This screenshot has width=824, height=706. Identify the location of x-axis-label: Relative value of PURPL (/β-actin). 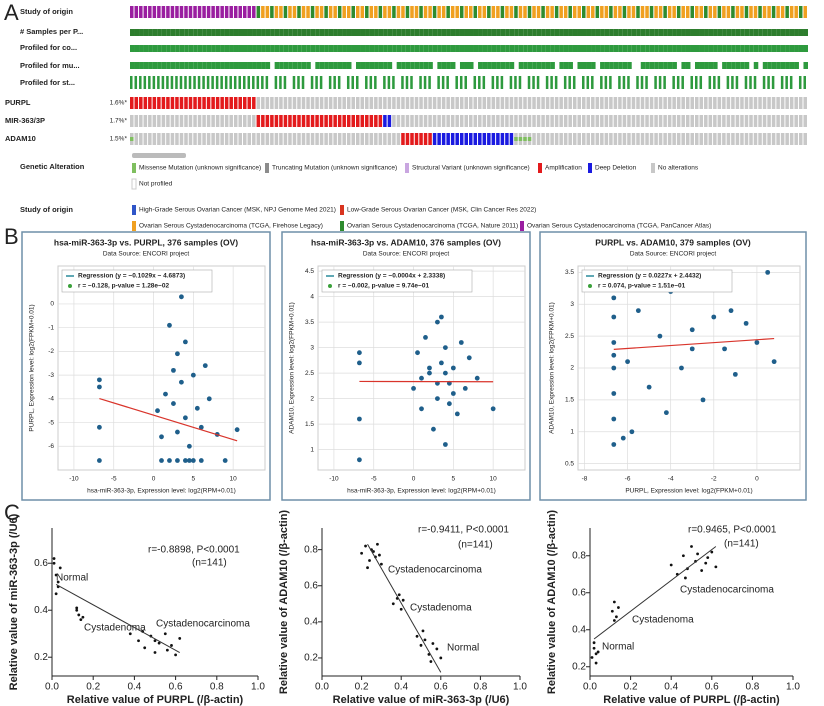
(691, 700).